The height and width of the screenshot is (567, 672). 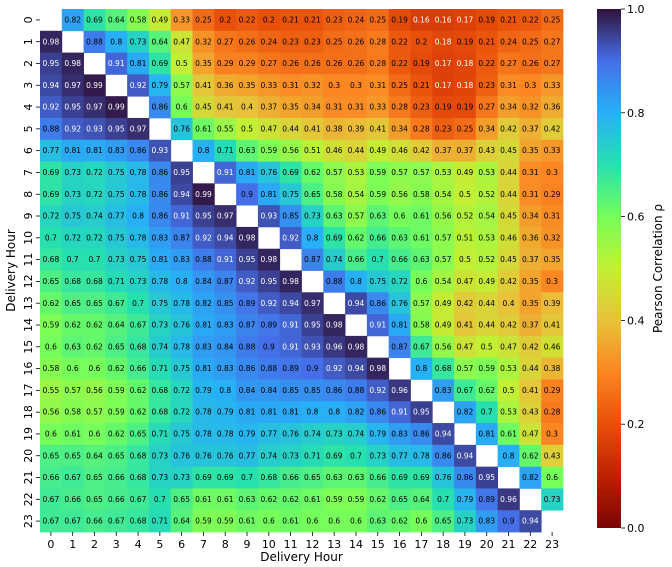 I want to click on y-tick-label: 2, so click(x=28, y=63).